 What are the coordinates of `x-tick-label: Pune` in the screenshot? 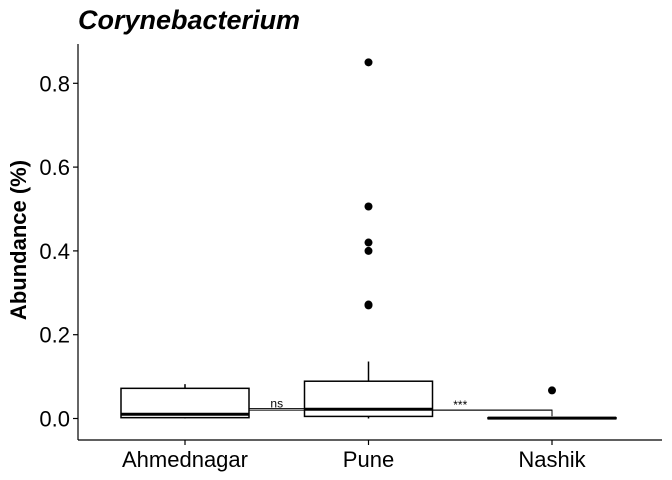 It's located at (368, 459).